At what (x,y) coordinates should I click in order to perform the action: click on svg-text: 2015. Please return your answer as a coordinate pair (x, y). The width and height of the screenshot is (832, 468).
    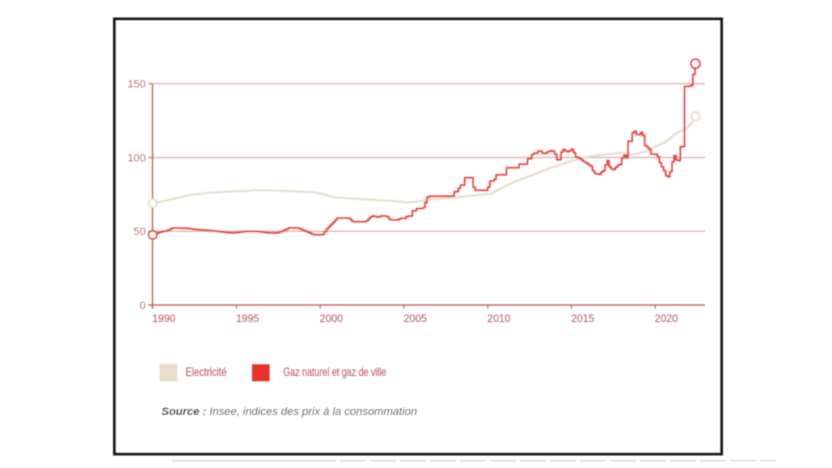
    Looking at the image, I should click on (582, 319).